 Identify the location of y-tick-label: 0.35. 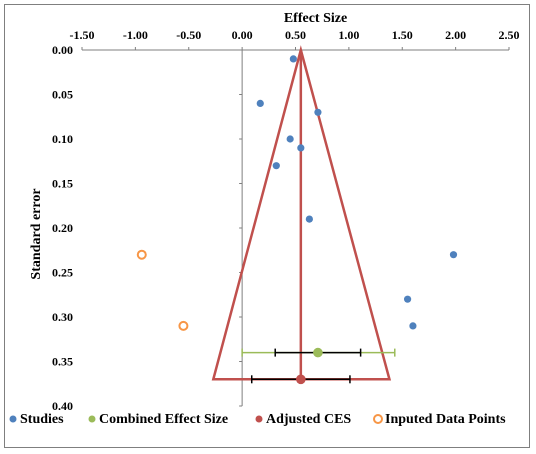
(62, 362).